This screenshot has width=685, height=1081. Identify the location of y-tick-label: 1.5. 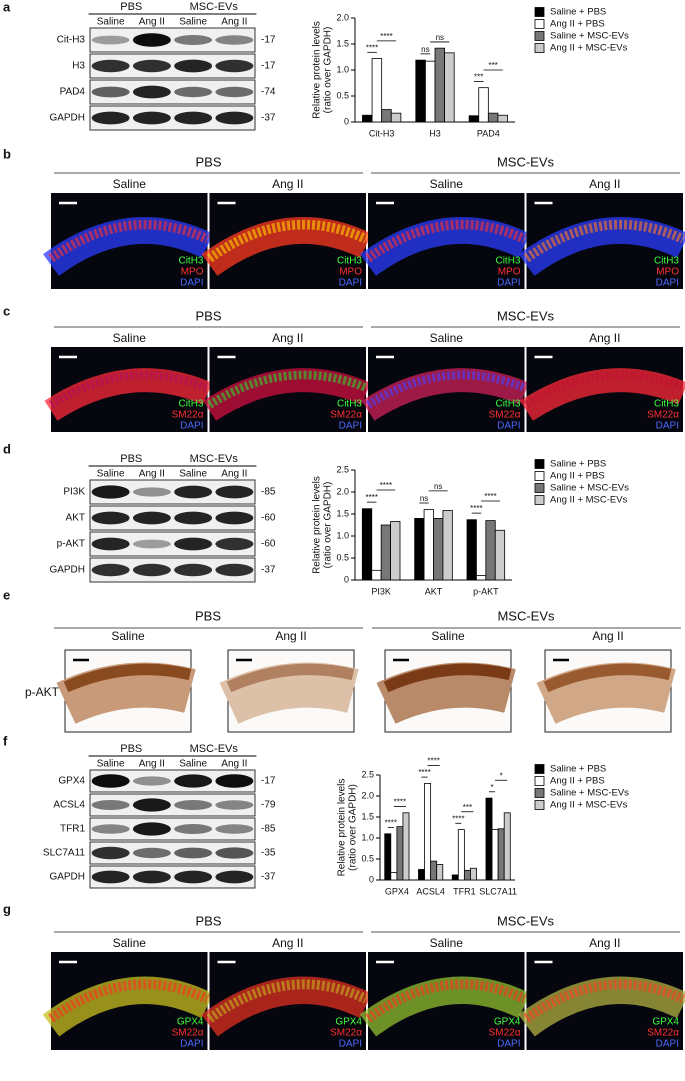
(367, 816).